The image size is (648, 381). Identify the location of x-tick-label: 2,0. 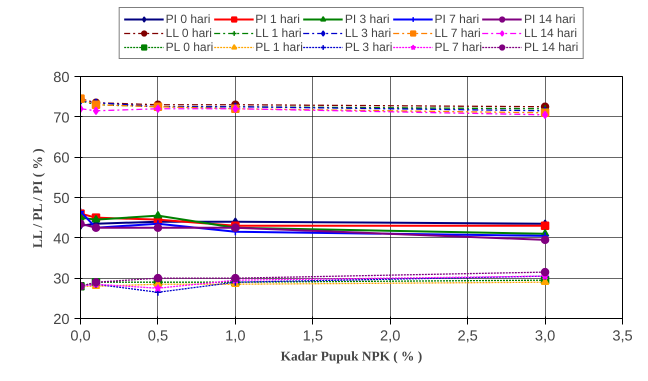
(390, 336).